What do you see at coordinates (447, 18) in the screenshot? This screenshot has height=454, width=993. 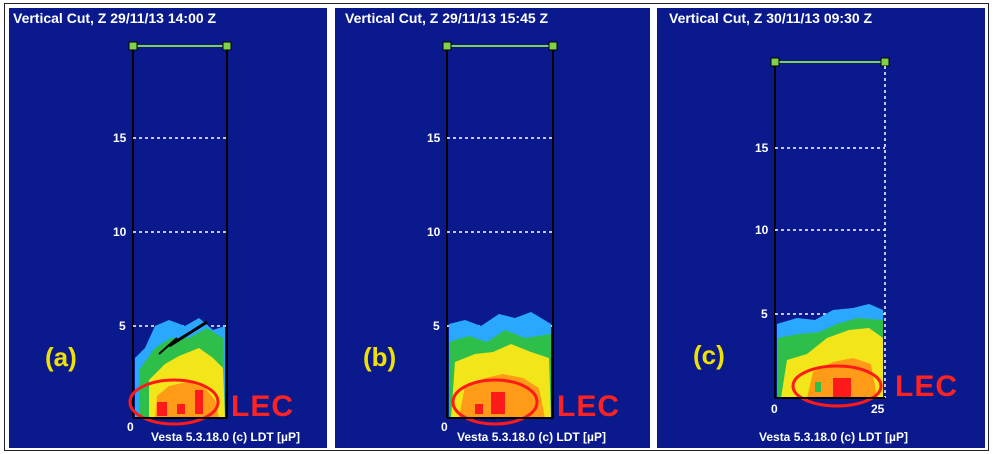 I see `panel-title: Vertical Cut, Z 29/11/13 15:45 Z` at bounding box center [447, 18].